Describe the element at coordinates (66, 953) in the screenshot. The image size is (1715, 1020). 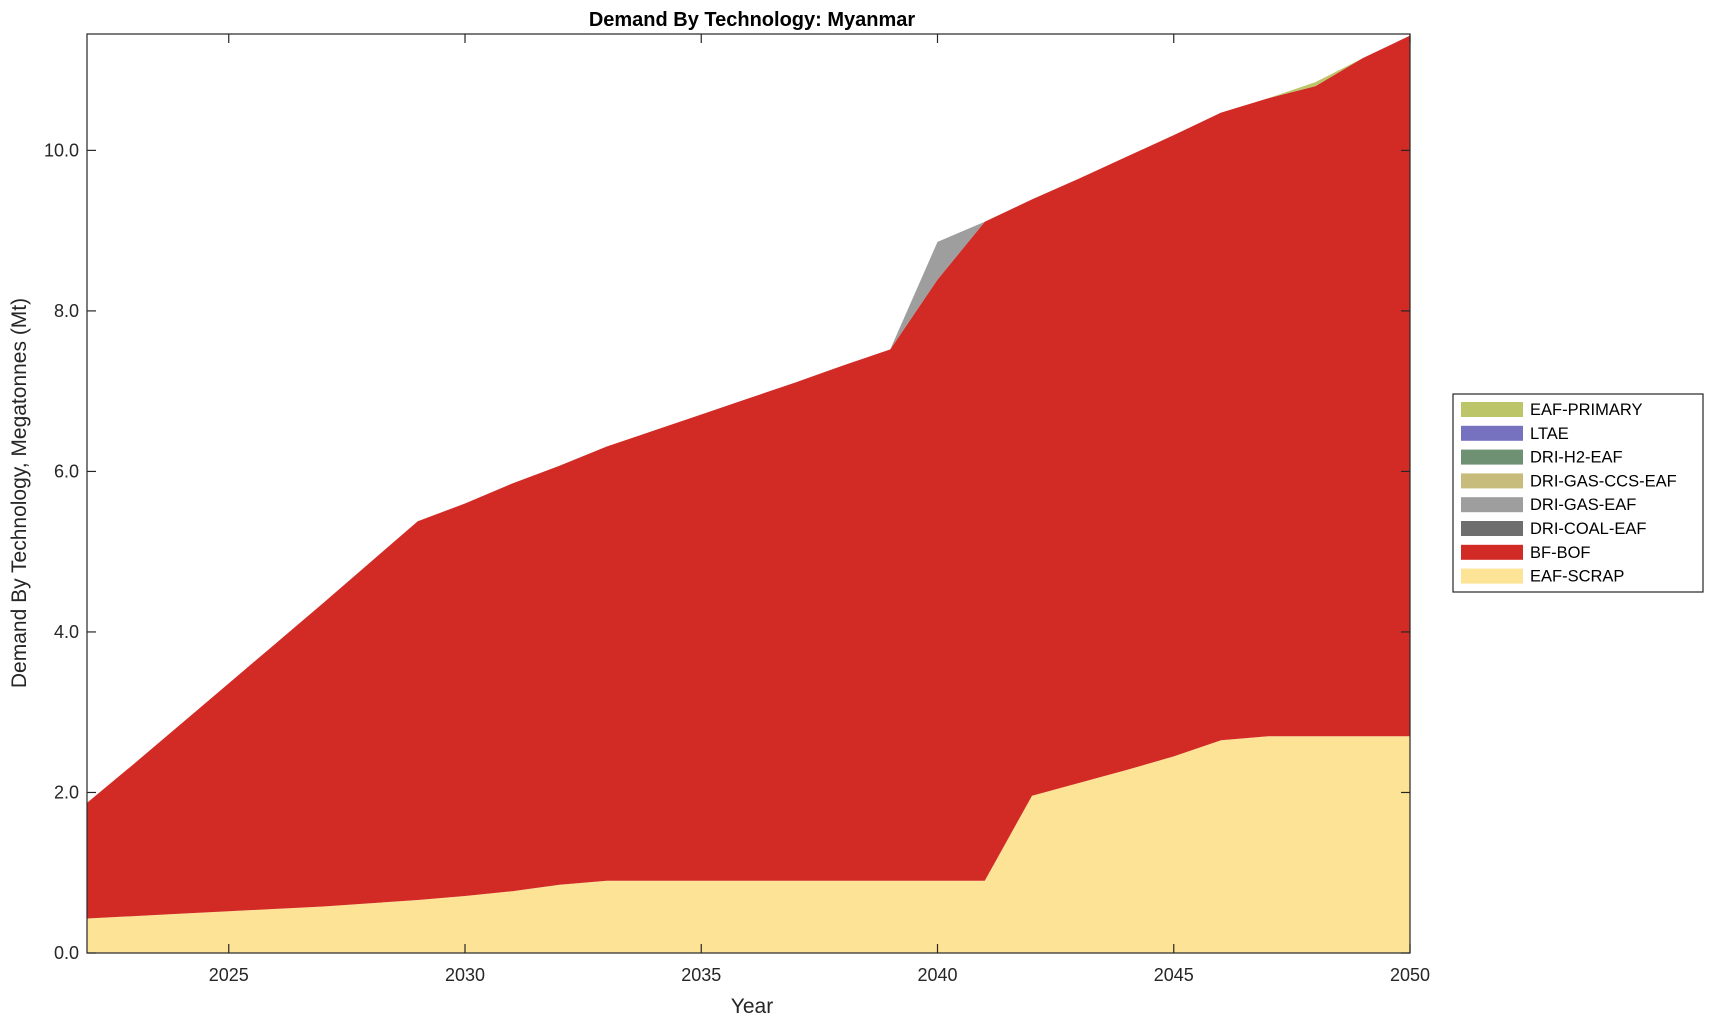
I see `y-tick-label: 0.0` at that location.